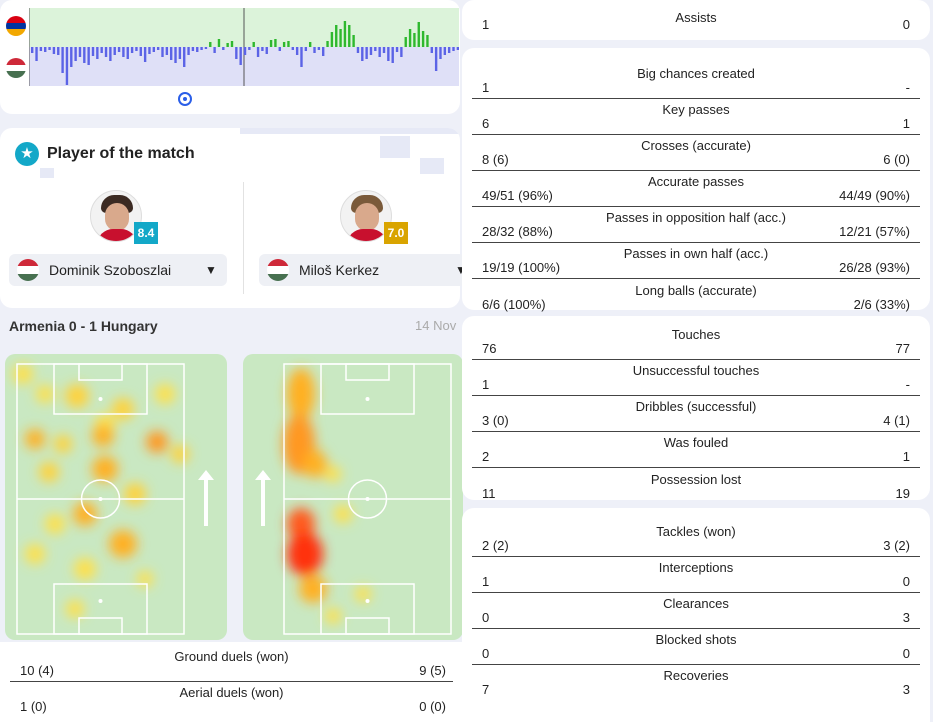 This screenshot has height=722, width=933. I want to click on stat-away-value: 12/21 (57%), so click(874, 231).